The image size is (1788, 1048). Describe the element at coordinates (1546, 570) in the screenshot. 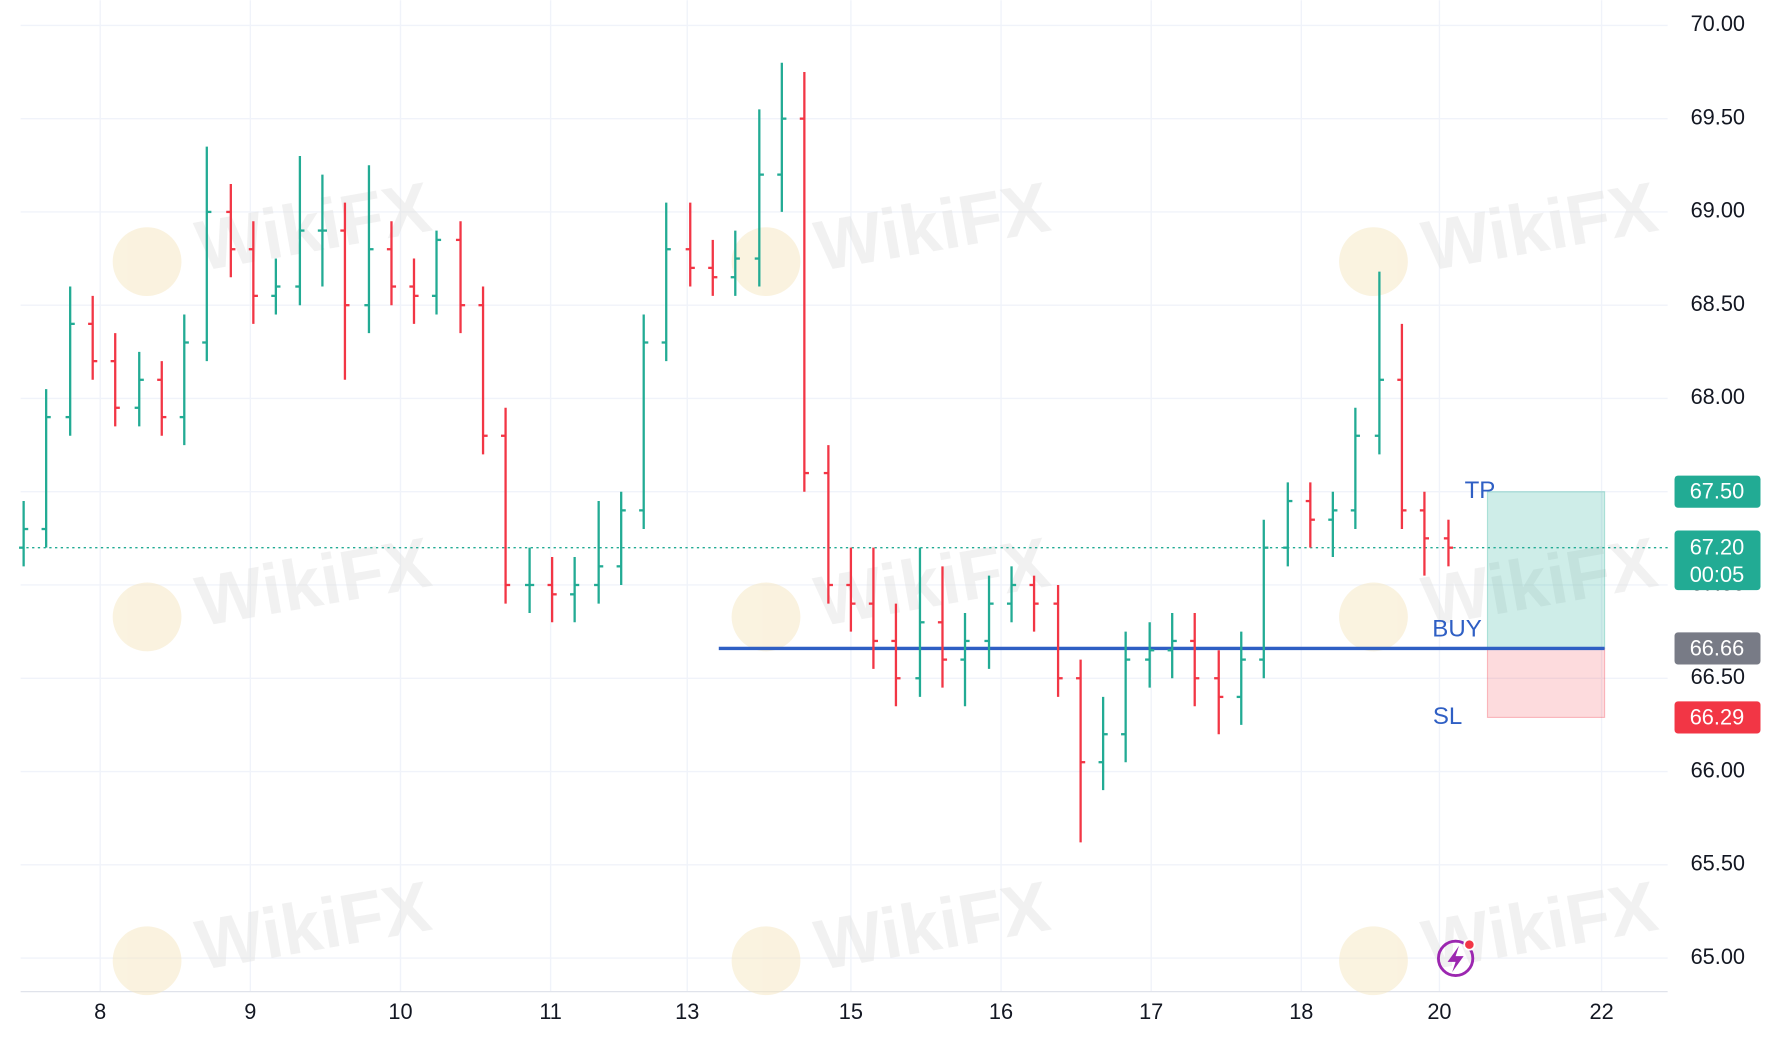

I see `take-profit-zone` at that location.